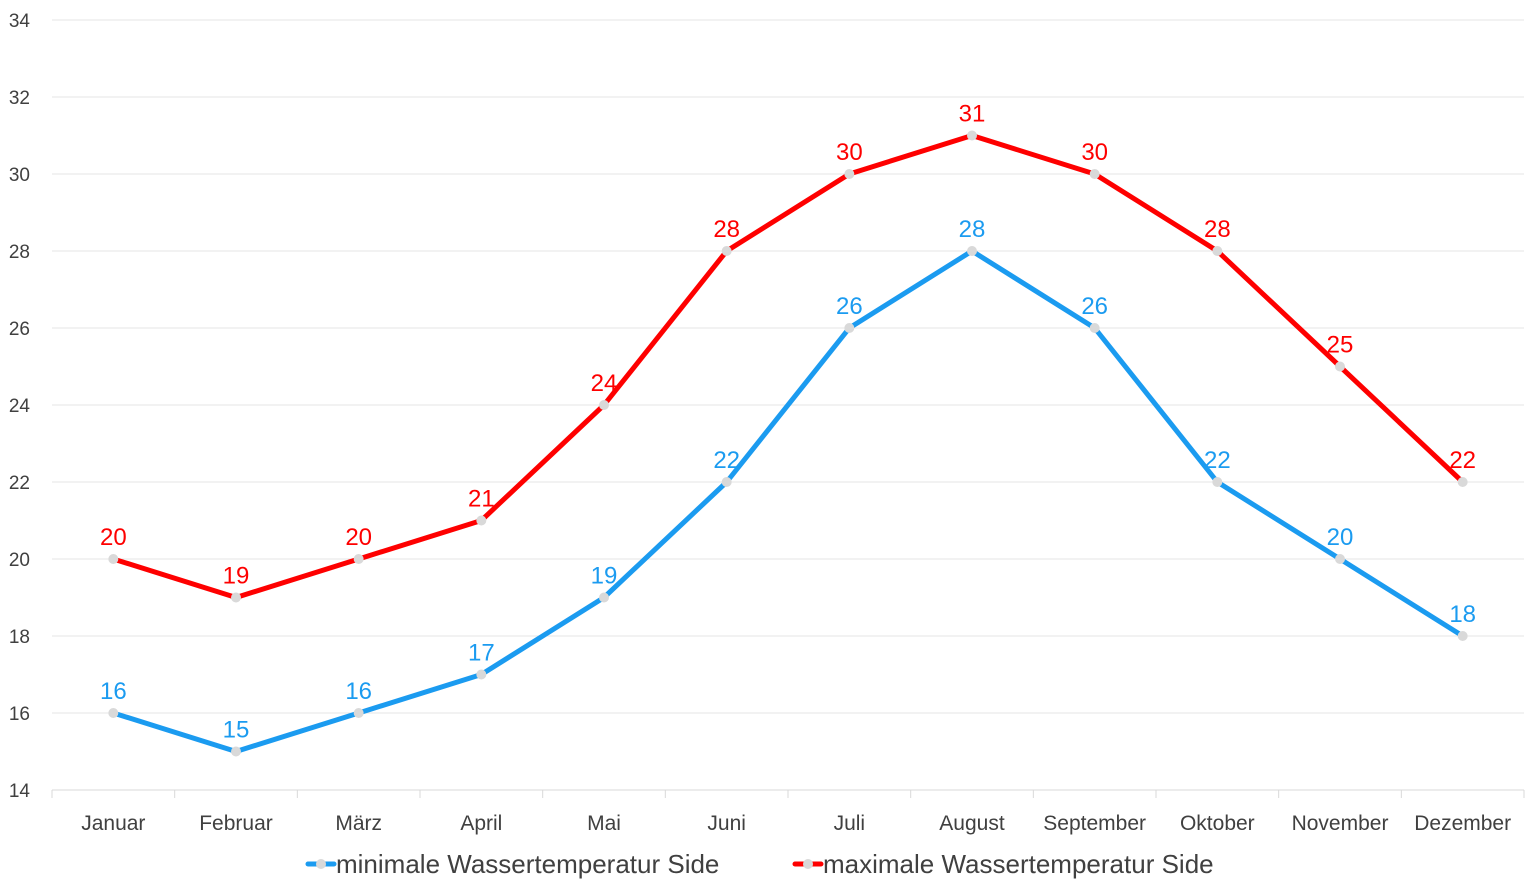  I want to click on data-label: 17, so click(481, 653).